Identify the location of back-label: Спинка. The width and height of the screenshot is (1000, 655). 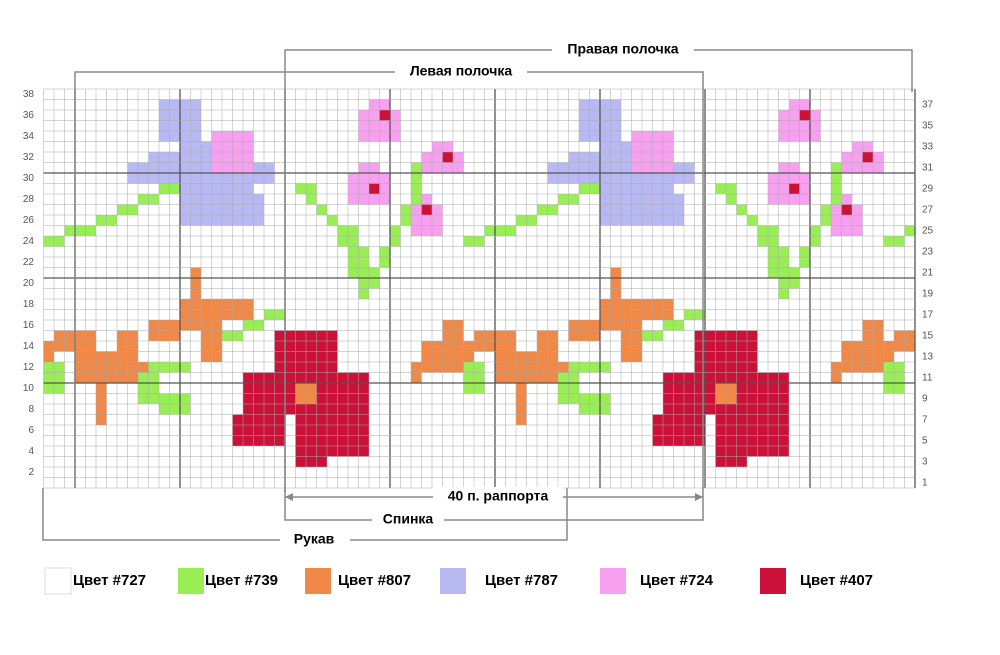
(408, 519).